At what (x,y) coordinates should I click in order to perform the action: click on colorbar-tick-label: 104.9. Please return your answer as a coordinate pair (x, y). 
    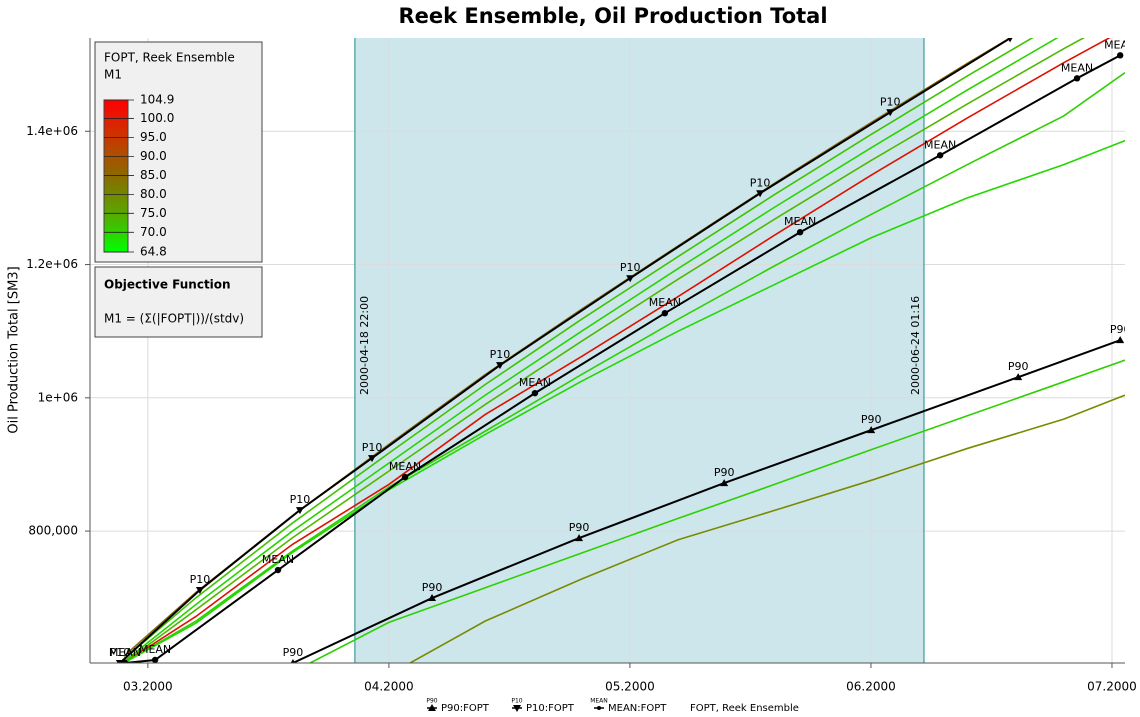
    Looking at the image, I should click on (157, 100).